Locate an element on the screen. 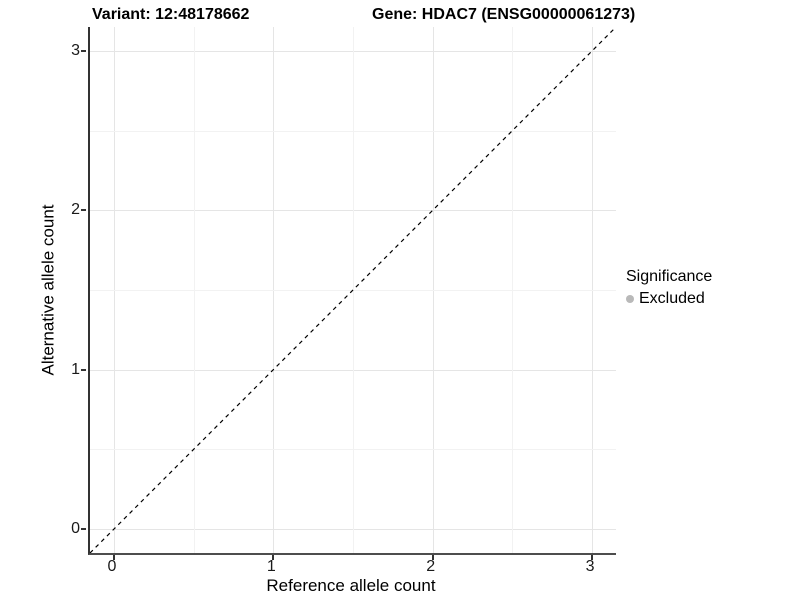 This screenshot has width=800, height=600. legend-item-excluded: Excluded is located at coordinates (669, 299).